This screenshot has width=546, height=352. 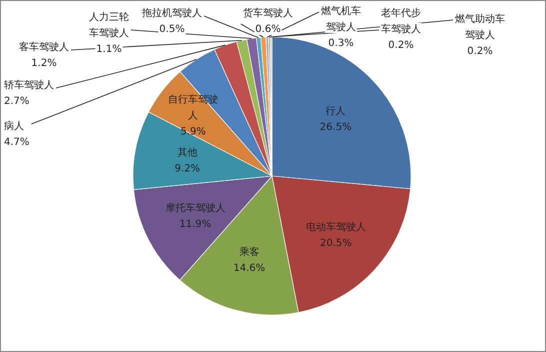 I want to click on data-label: 0.5%, so click(x=172, y=29).